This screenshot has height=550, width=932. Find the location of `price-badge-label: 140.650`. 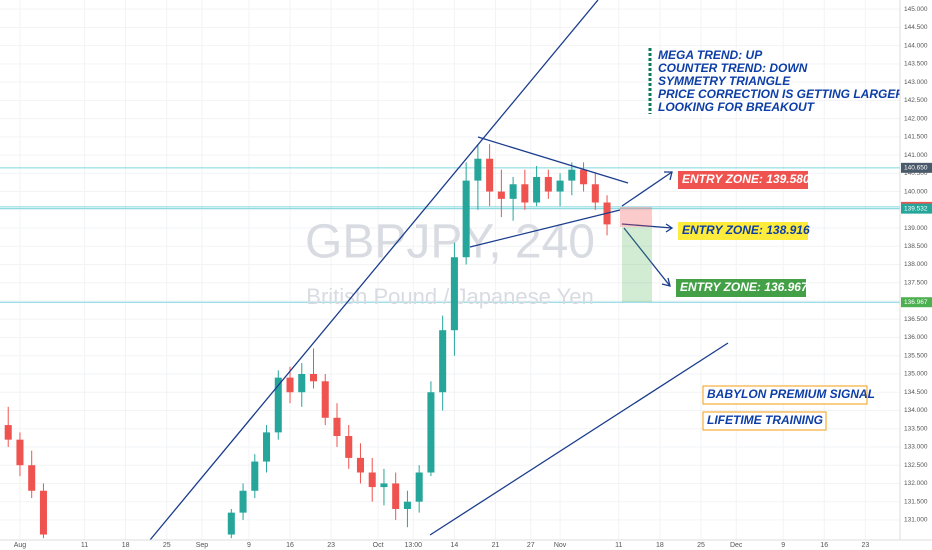

price-badge-label: 140.650 is located at coordinates (916, 168).